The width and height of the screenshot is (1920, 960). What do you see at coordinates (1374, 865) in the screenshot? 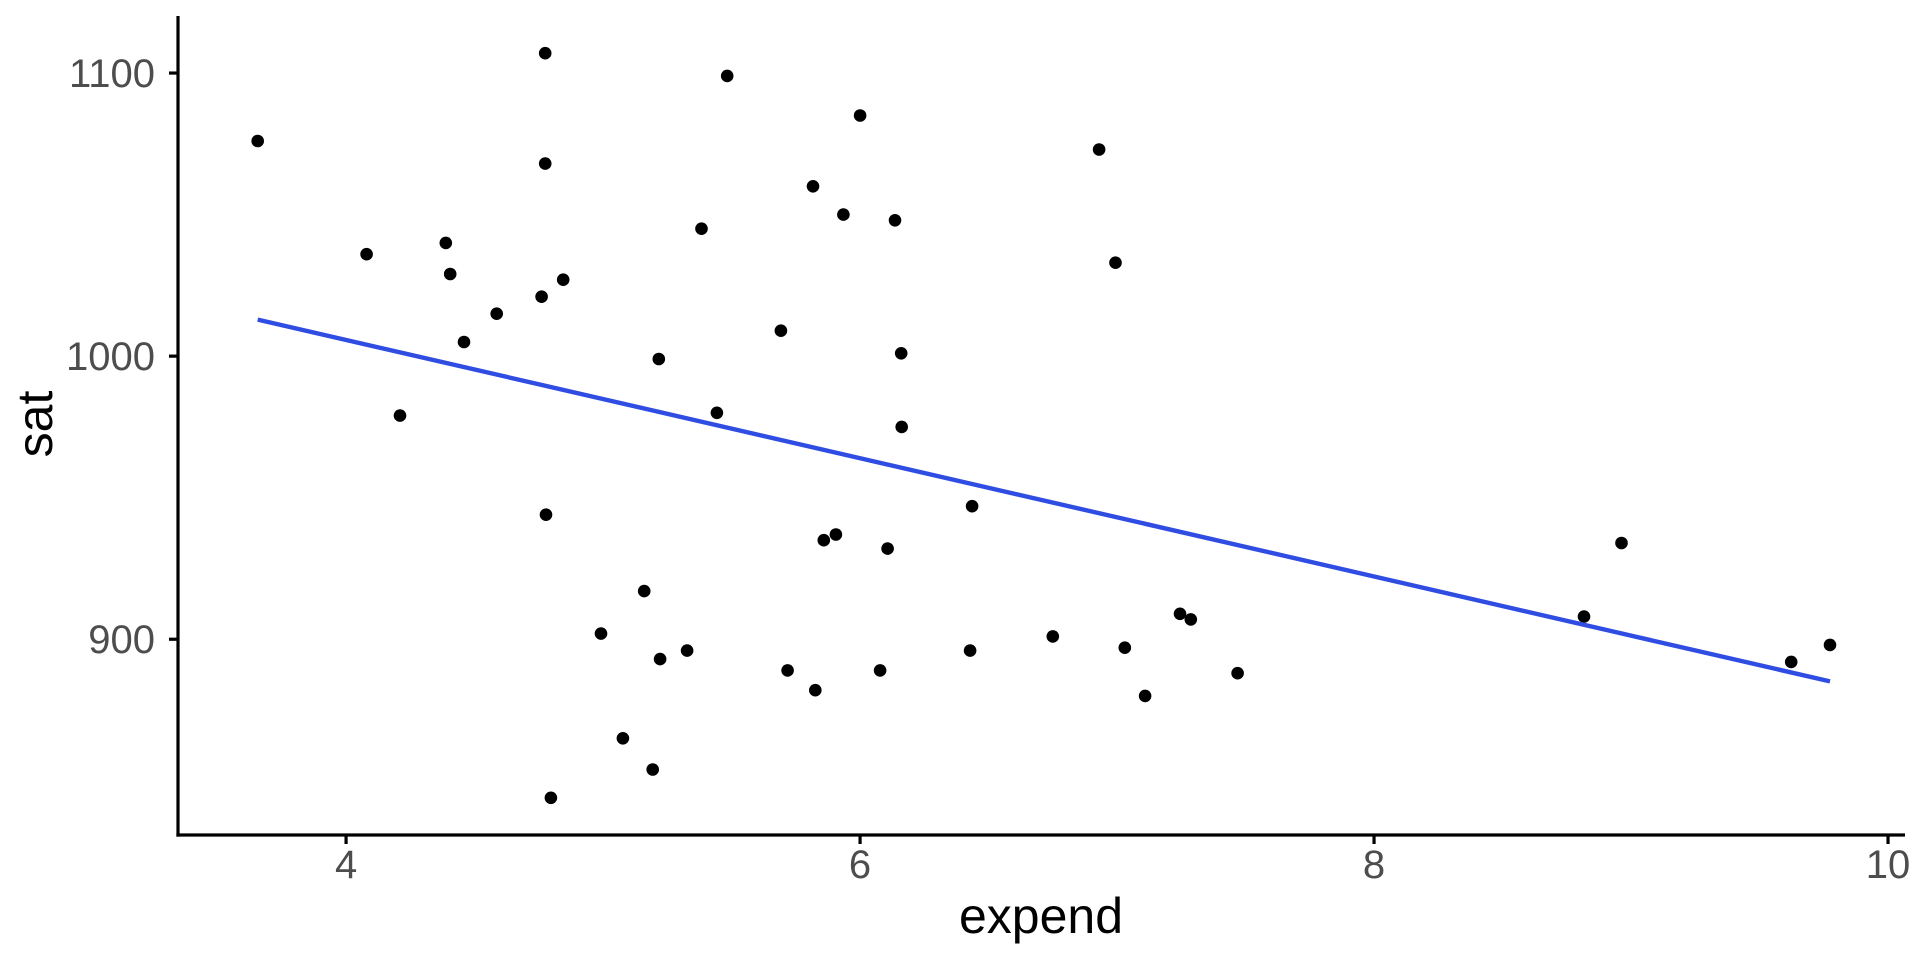
I see `x-tick-label: 8` at bounding box center [1374, 865].